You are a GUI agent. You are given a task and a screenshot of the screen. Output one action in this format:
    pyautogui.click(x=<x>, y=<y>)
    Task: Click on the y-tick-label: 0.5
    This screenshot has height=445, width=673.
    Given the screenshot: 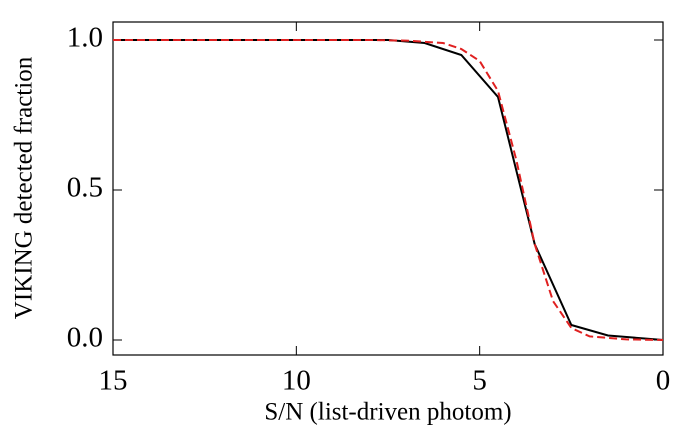 What is the action you would take?
    pyautogui.click(x=85, y=188)
    